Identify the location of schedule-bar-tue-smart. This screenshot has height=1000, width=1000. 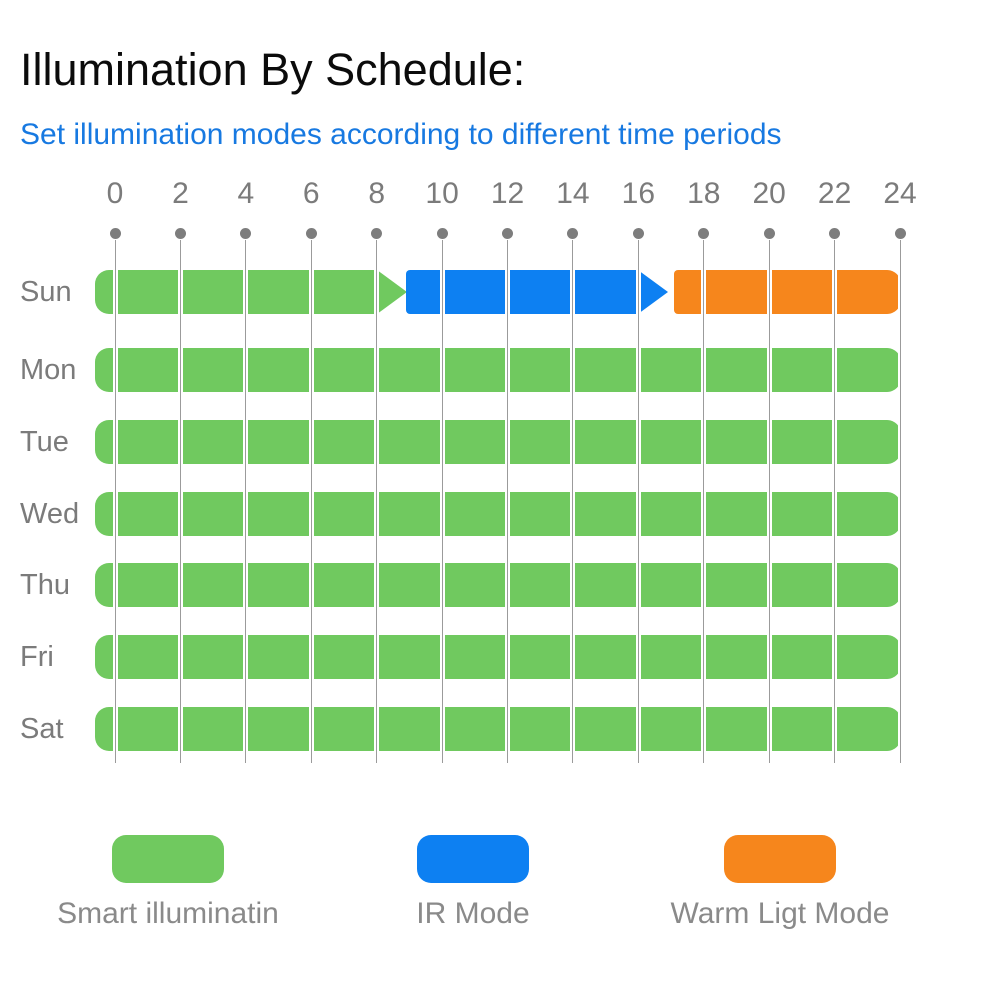
(498, 442).